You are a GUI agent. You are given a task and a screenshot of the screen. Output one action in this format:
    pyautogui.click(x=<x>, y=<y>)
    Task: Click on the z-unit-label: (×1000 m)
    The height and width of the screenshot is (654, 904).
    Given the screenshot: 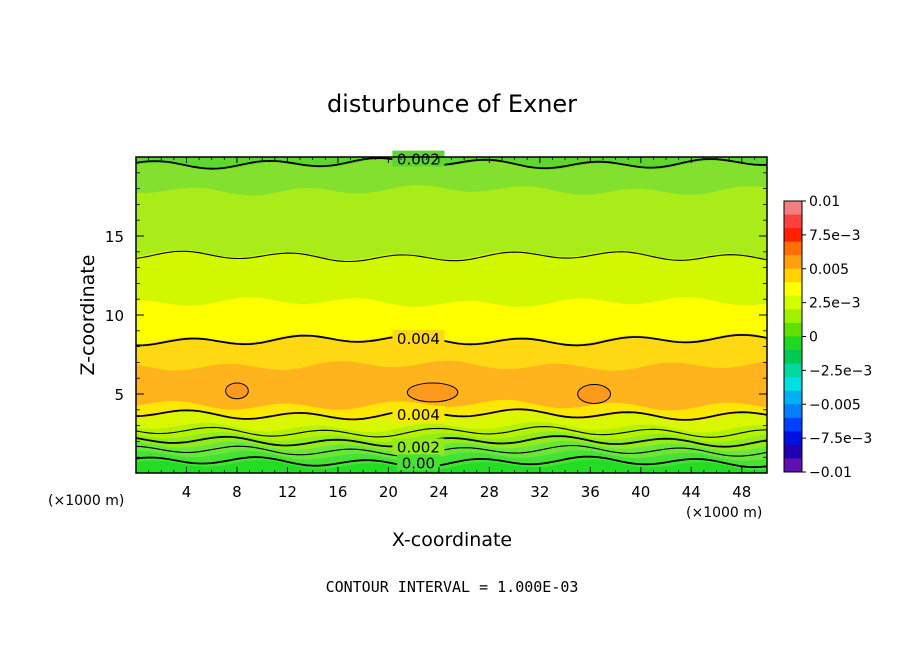 What is the action you would take?
    pyautogui.click(x=86, y=501)
    